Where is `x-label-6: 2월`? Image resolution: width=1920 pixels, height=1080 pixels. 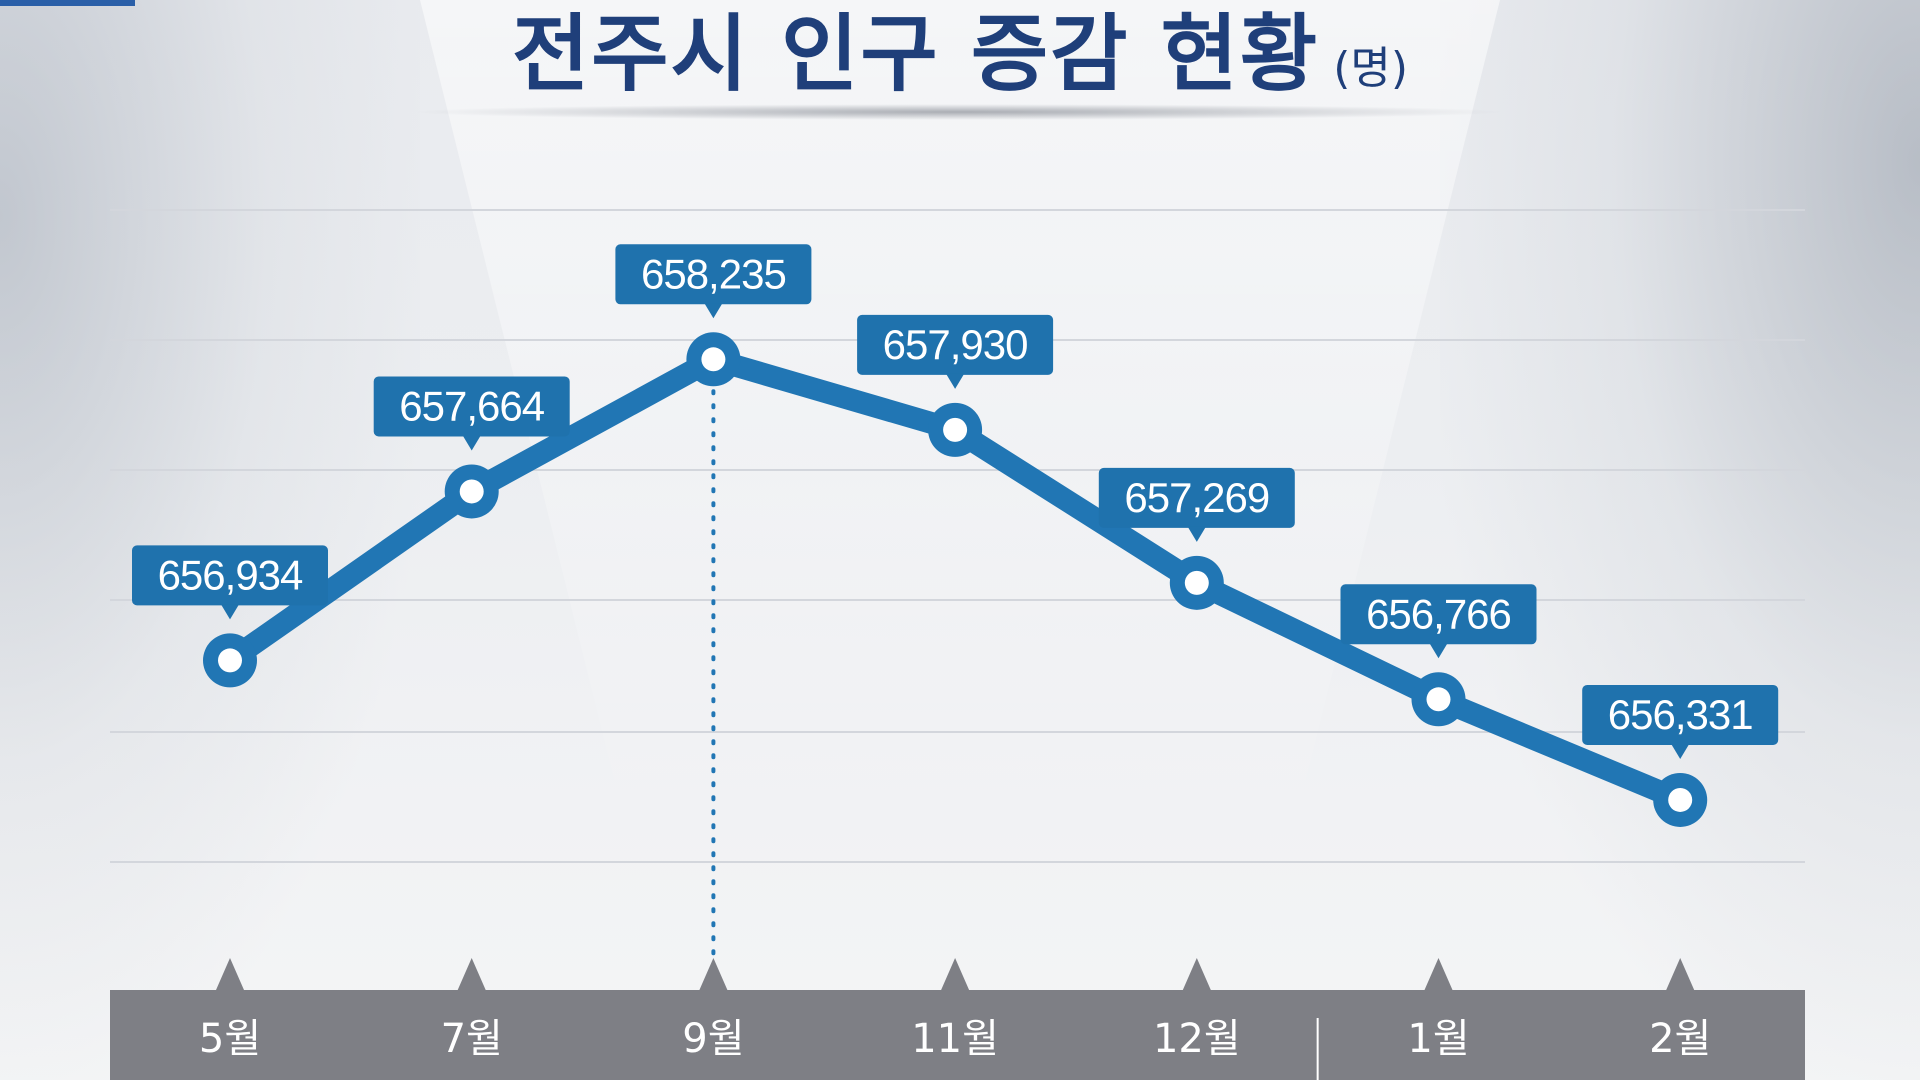 x-label-6: 2월 is located at coordinates (1680, 1039).